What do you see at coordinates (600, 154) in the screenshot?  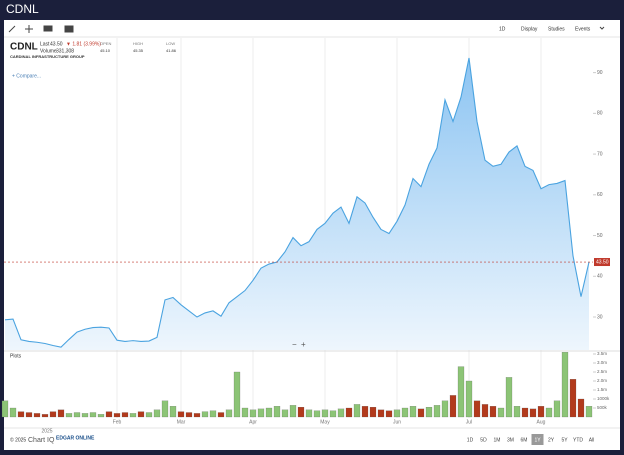 I see `y-tick-label: 70` at bounding box center [600, 154].